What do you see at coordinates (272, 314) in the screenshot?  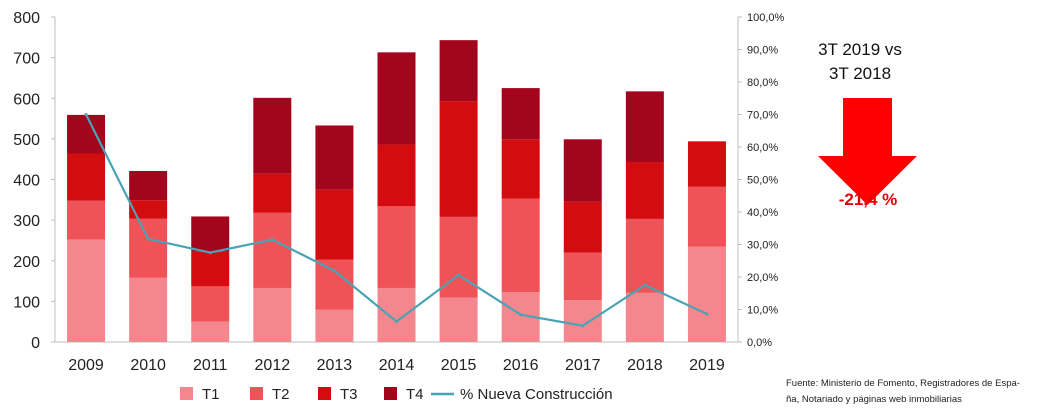 I see `bar-t1-2012` at bounding box center [272, 314].